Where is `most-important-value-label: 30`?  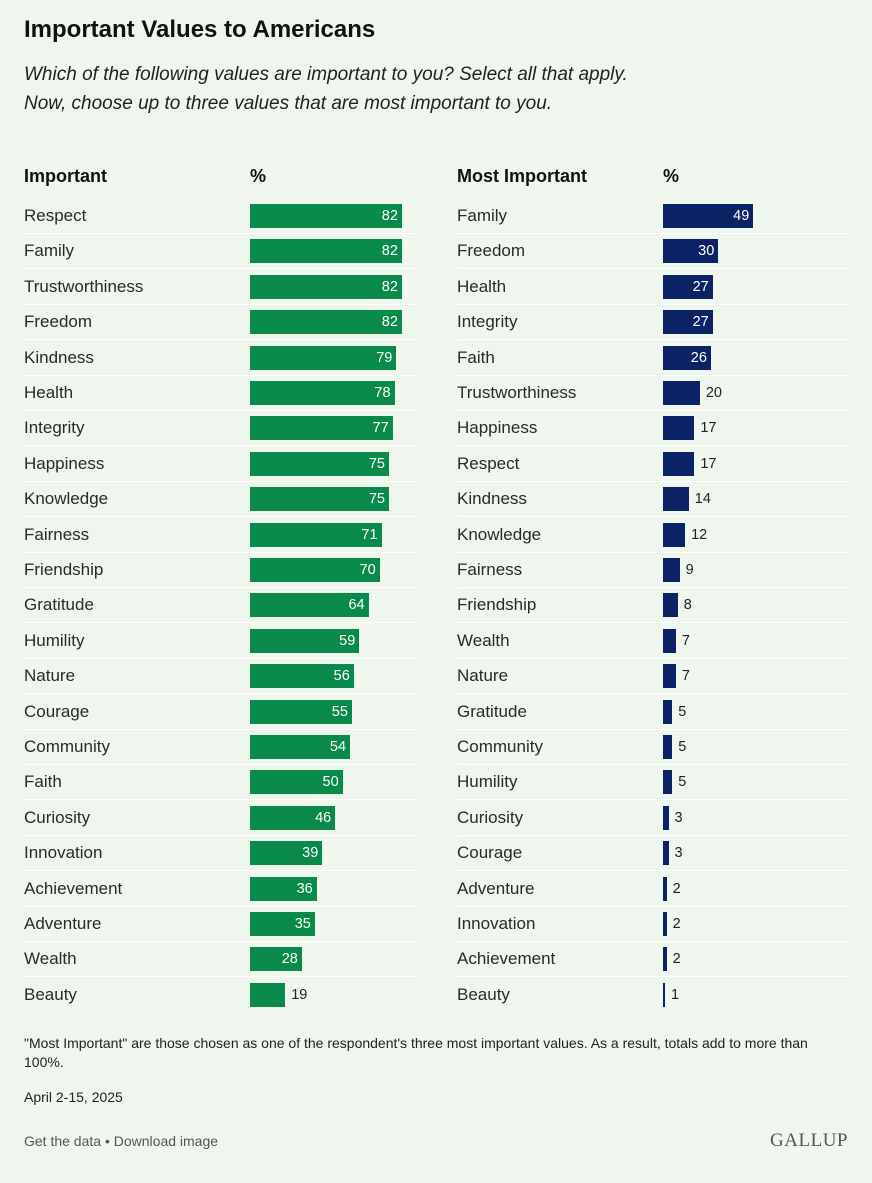 most-important-value-label: 30 is located at coordinates (706, 251).